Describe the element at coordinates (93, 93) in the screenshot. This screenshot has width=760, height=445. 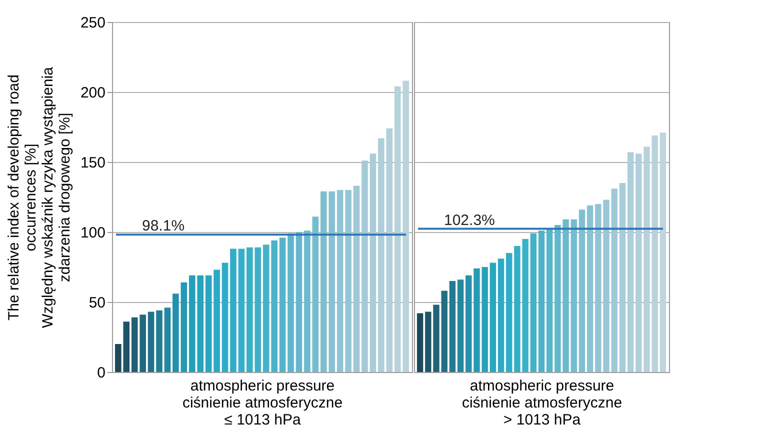
I see `y-tick-label: 200` at that location.